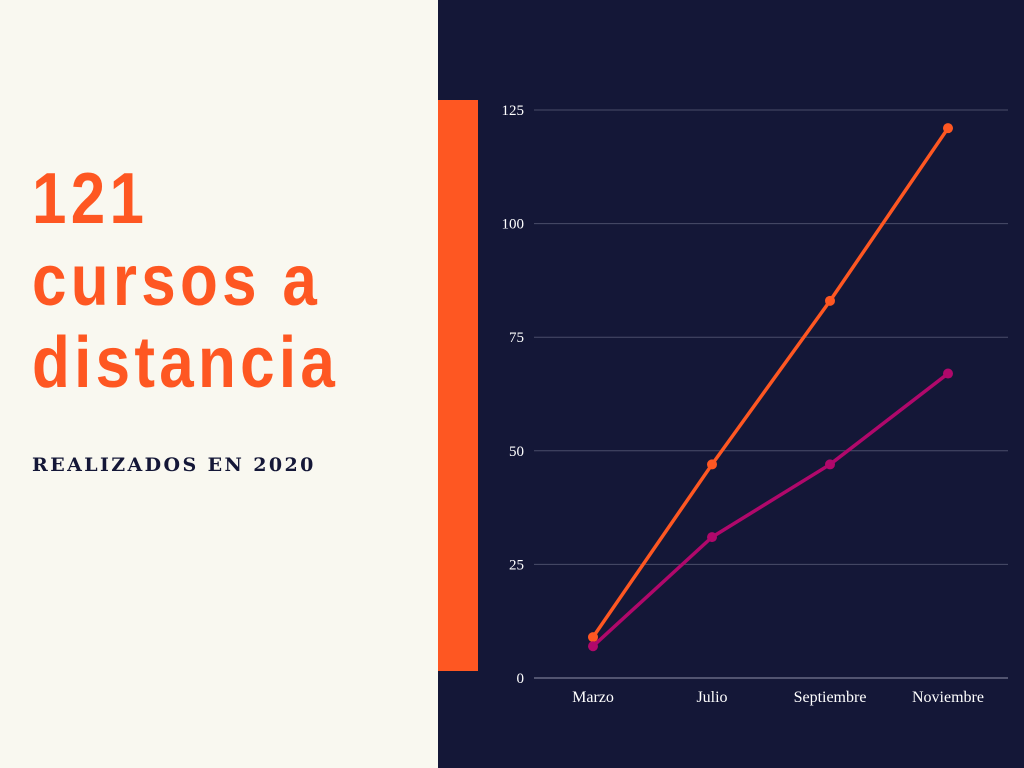 The image size is (1024, 768). I want to click on x-tick-label: Marzo, so click(593, 697).